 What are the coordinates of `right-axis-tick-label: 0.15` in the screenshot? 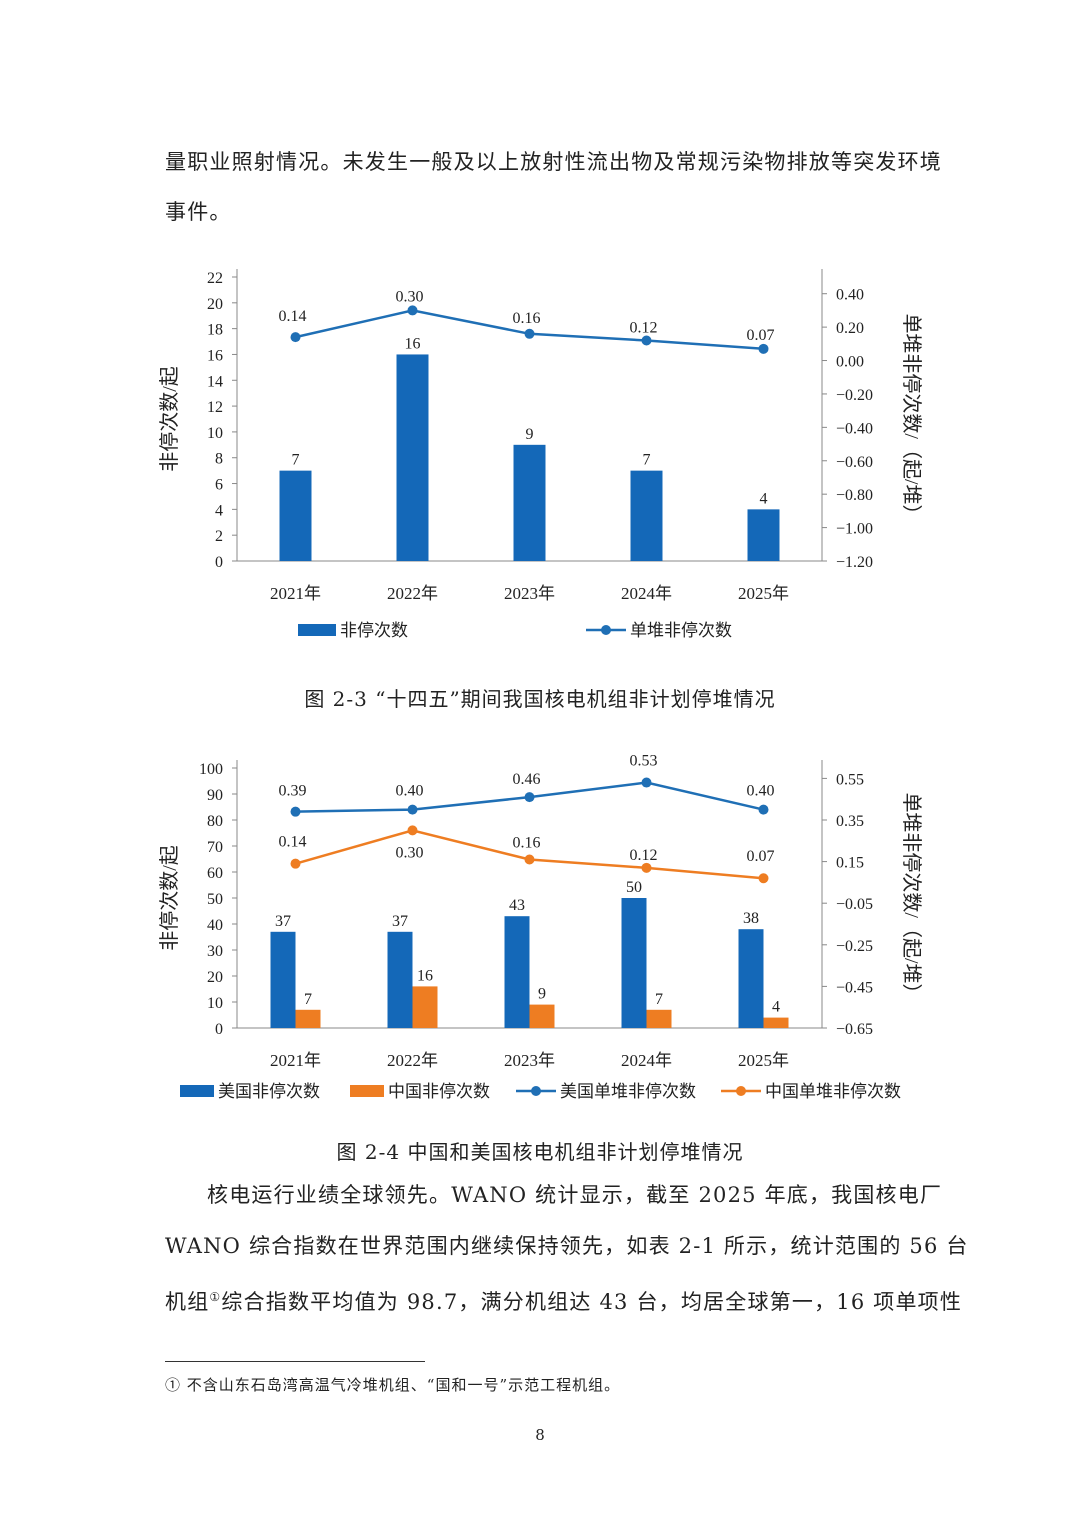 It's located at (850, 863).